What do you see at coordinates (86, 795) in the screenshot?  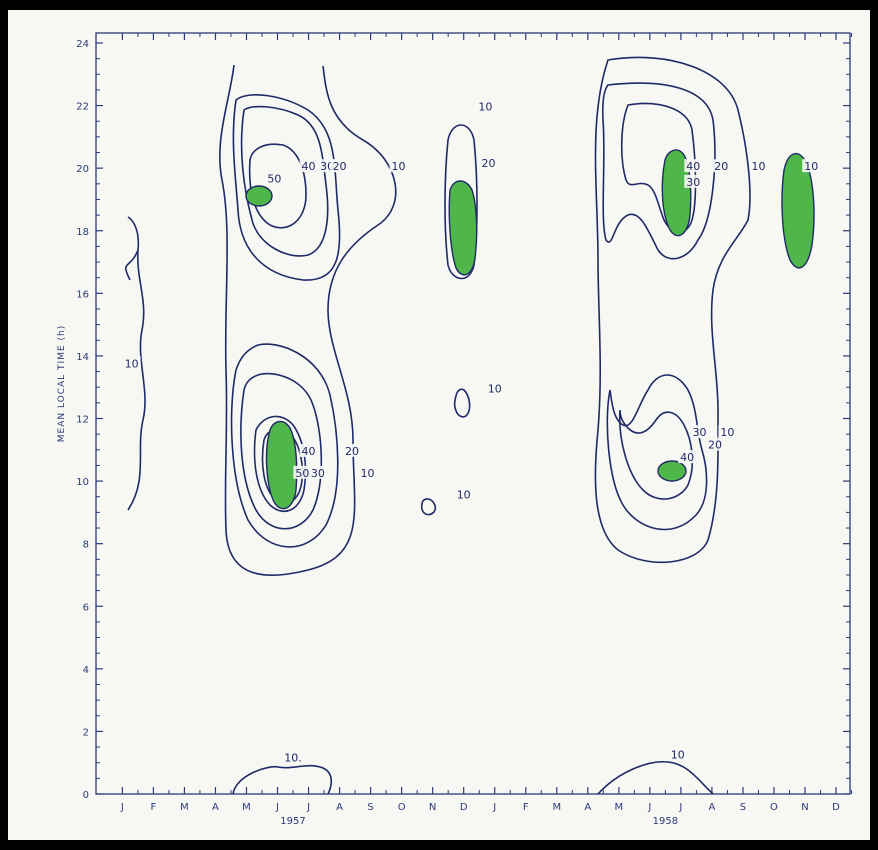 I see `y-tick-label: 0` at bounding box center [86, 795].